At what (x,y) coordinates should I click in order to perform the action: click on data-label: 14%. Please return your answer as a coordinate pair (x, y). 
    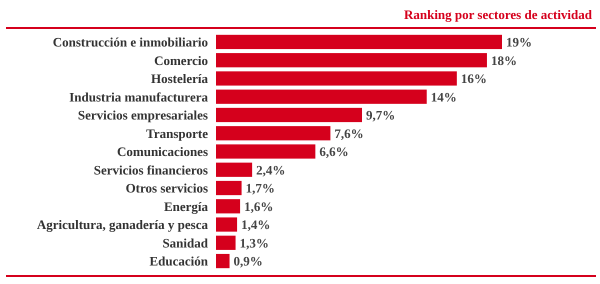
    Looking at the image, I should click on (443, 96).